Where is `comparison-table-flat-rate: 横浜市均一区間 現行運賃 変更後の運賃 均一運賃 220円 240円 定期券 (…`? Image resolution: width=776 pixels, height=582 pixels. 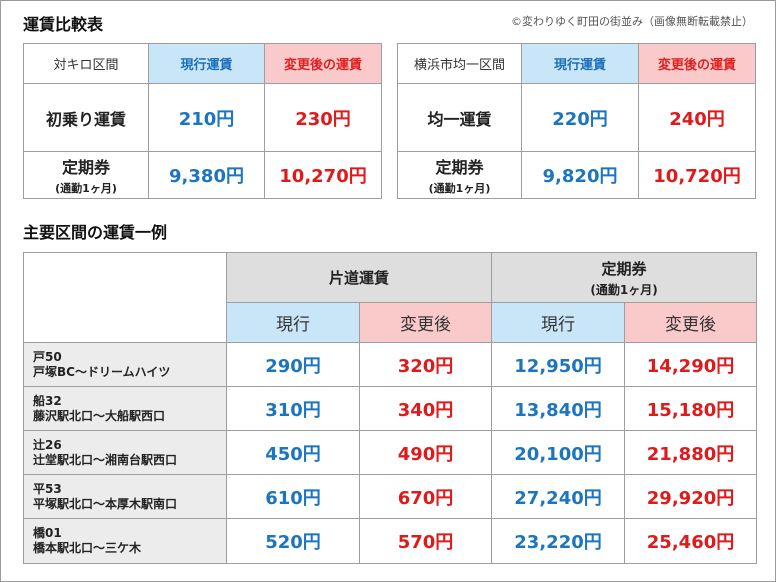 comparison-table-flat-rate: 横浜市均一区間 現行運賃 変更後の運賃 均一運賃 220円 240円 定期券 (… is located at coordinates (576, 121).